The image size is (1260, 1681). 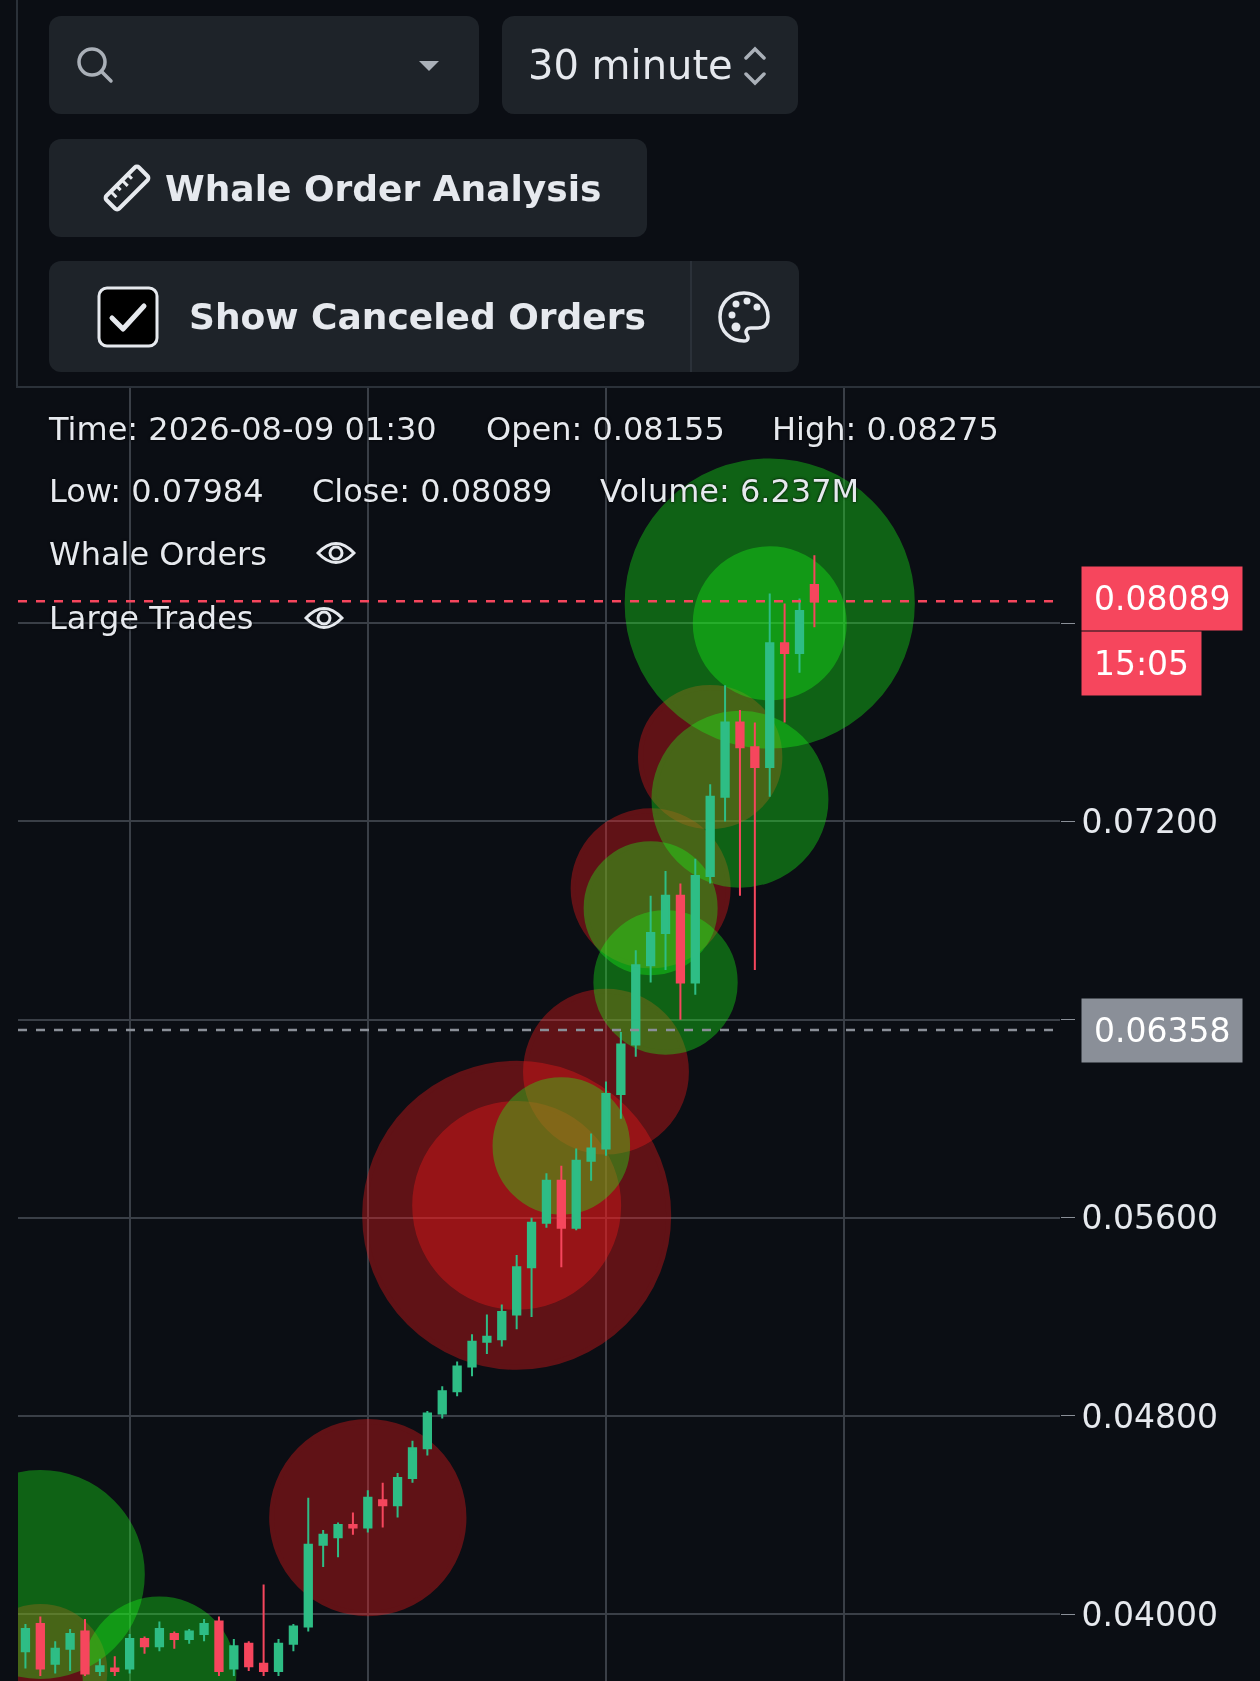 I want to click on annotation: Low: 0.07984, so click(x=156, y=491).